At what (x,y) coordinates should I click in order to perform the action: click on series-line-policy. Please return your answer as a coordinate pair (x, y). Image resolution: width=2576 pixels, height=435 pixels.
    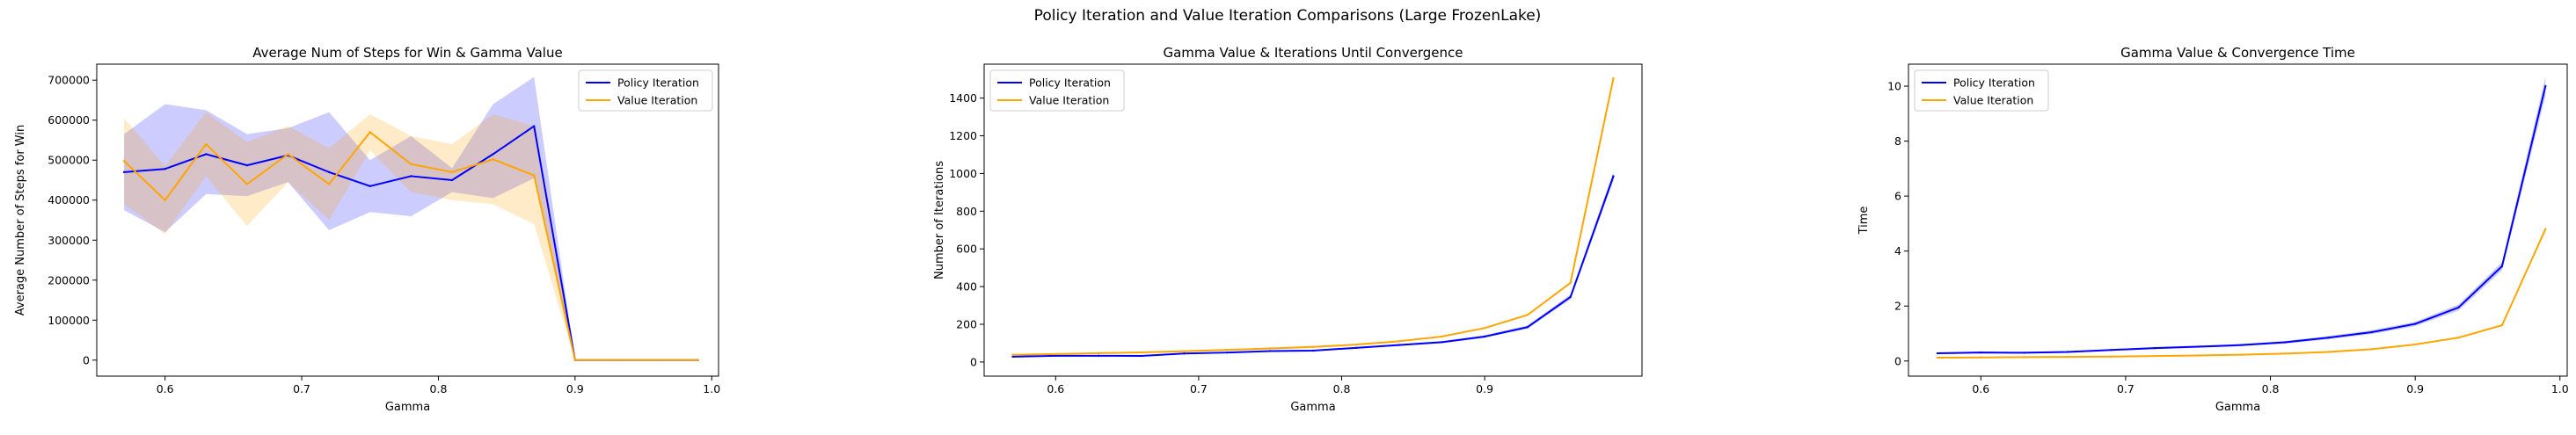
    Looking at the image, I should click on (2242, 220).